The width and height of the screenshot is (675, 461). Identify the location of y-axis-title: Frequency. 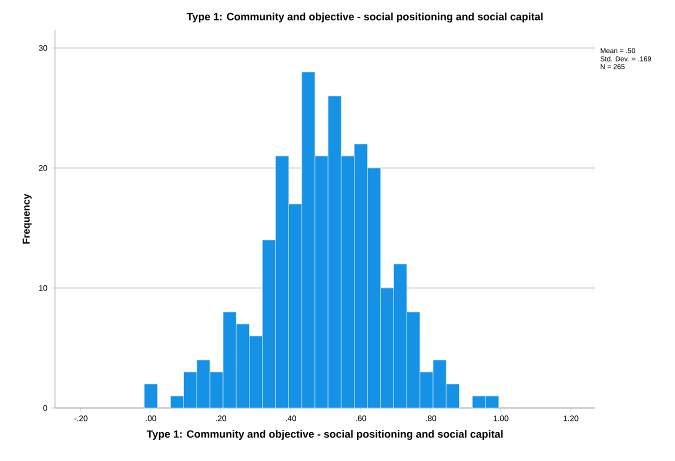
(27, 219).